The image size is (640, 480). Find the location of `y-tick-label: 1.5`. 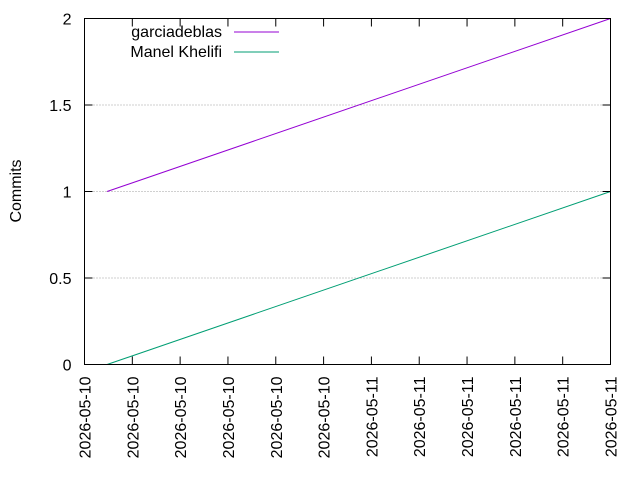

y-tick-label: 1.5 is located at coordinates (60, 106).